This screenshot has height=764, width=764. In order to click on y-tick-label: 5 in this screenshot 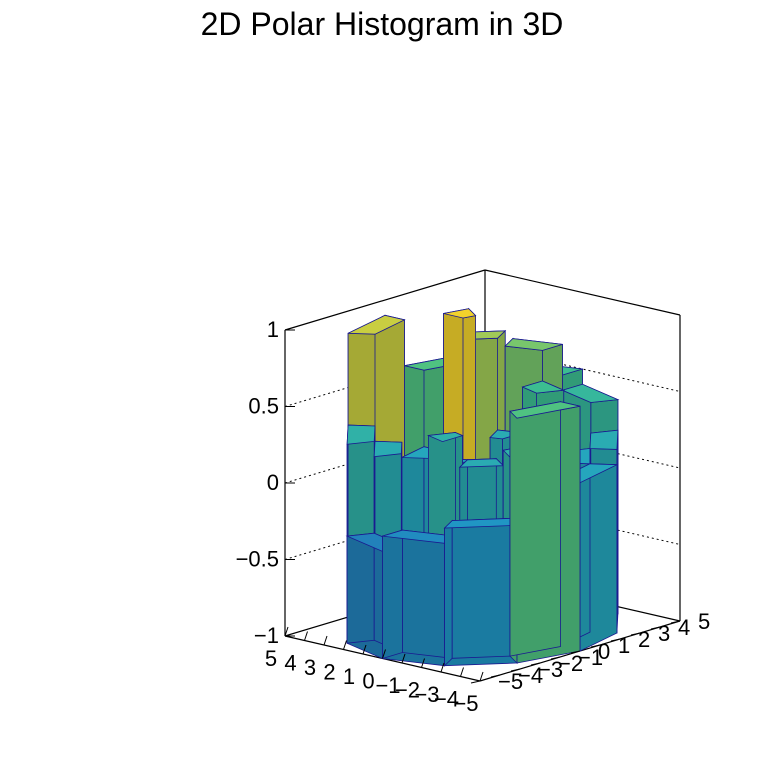, I will do `click(704, 621)`.